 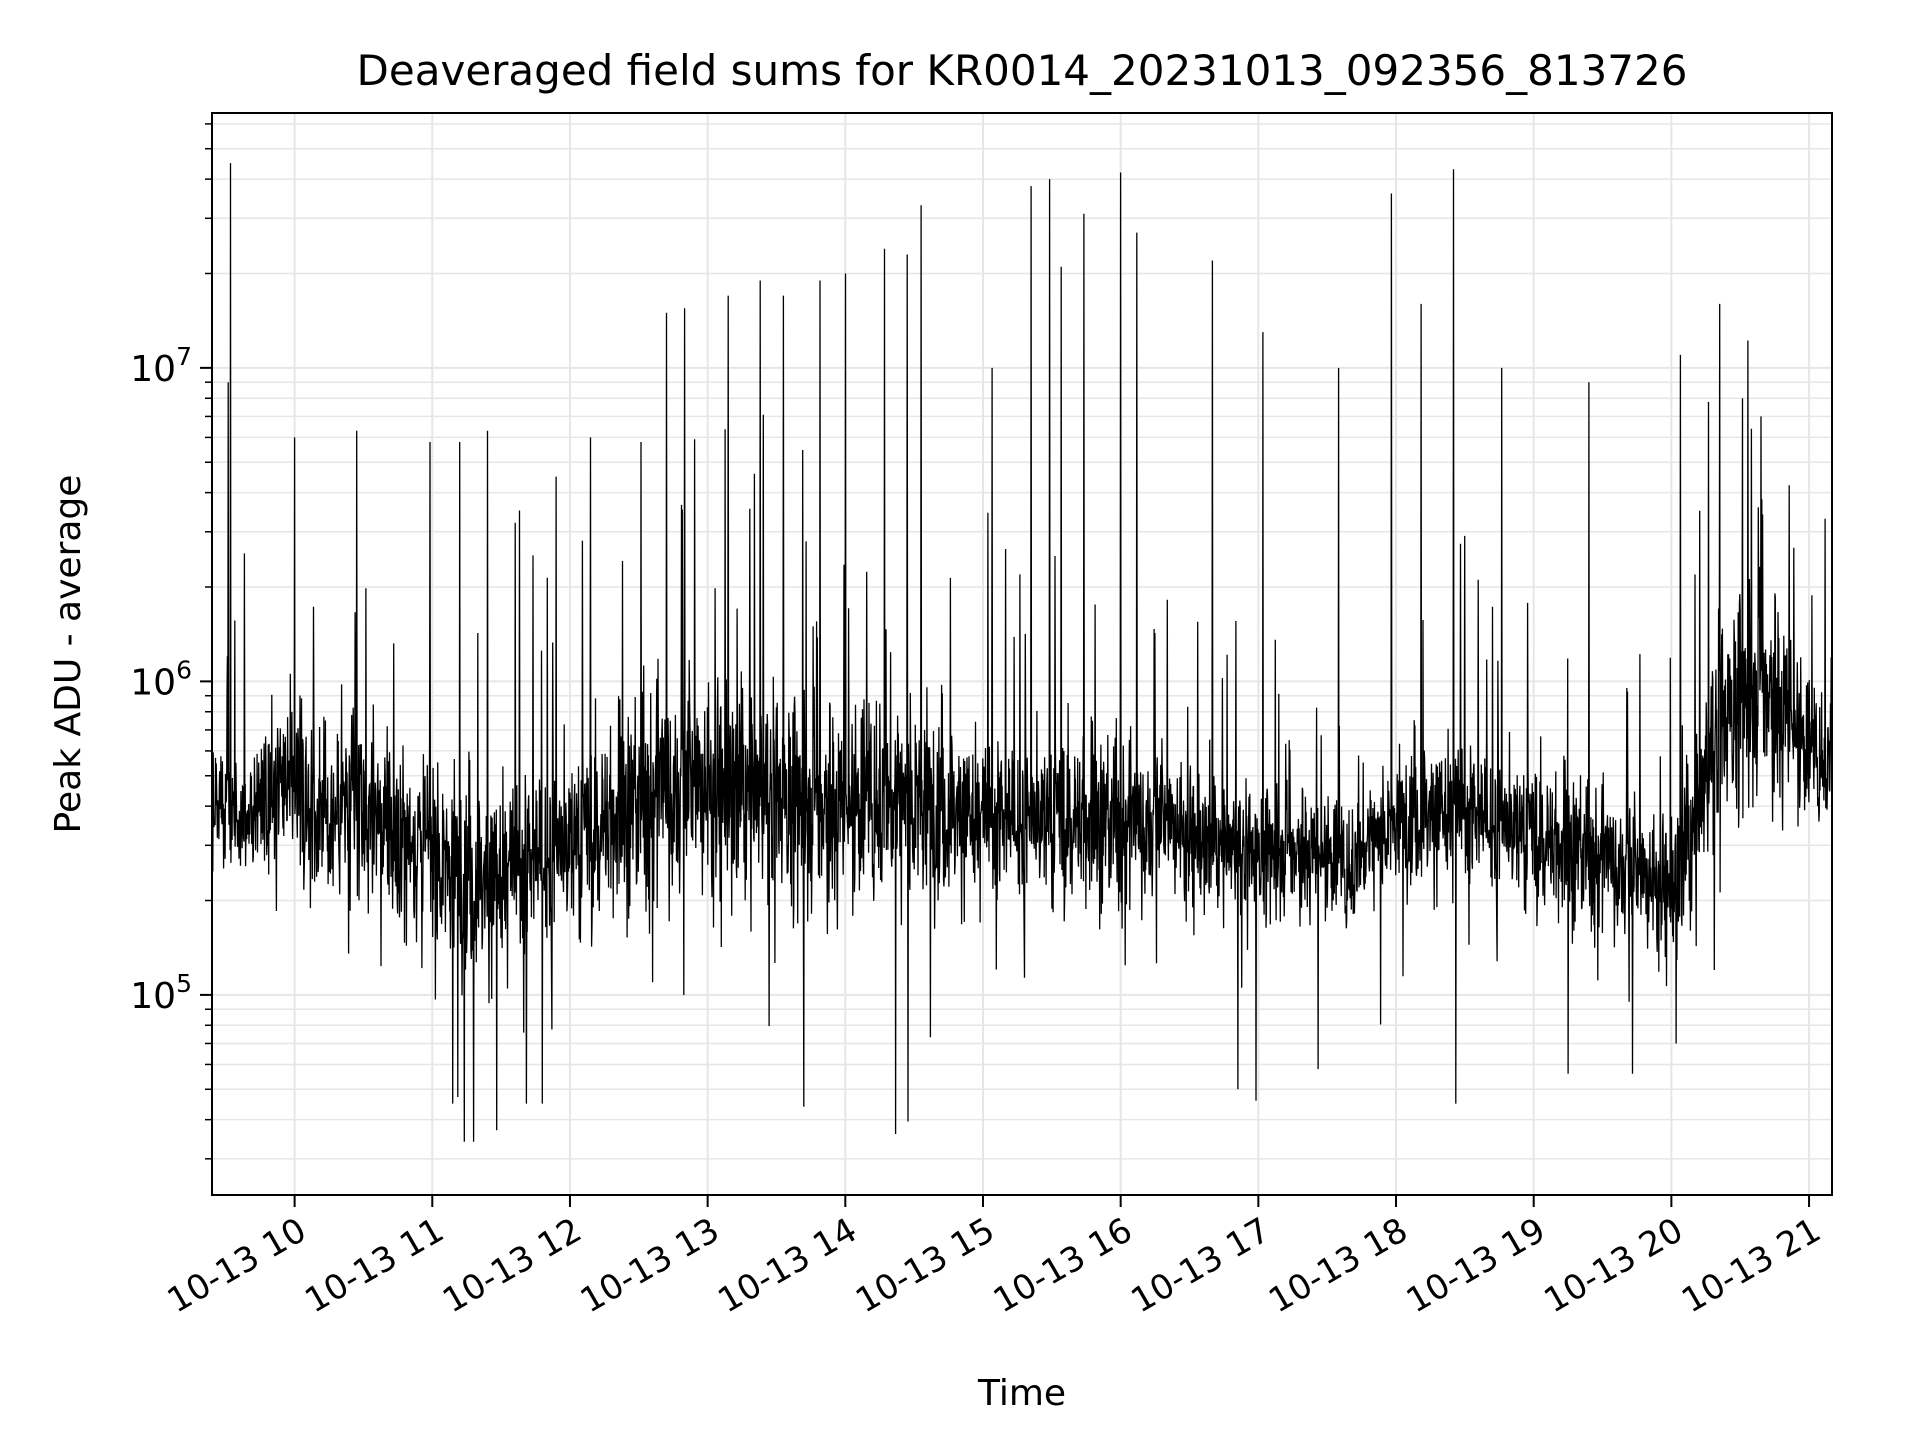 What do you see at coordinates (68, 654) in the screenshot?
I see `y-axis-label: Peak ADU - average` at bounding box center [68, 654].